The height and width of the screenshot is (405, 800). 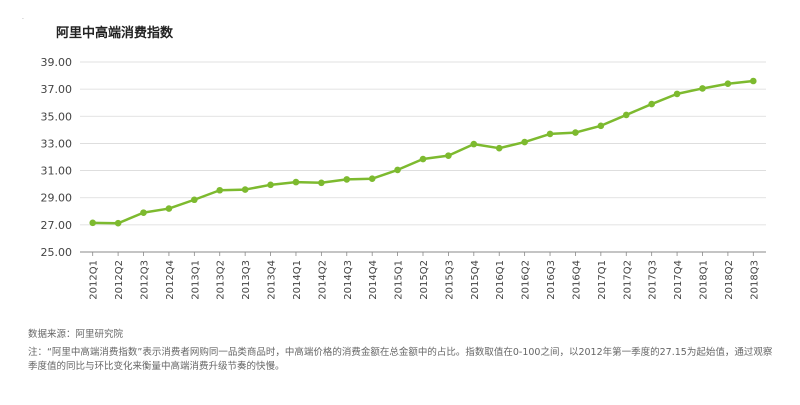 I want to click on x-tick-label: 2015Q3, so click(x=449, y=280).